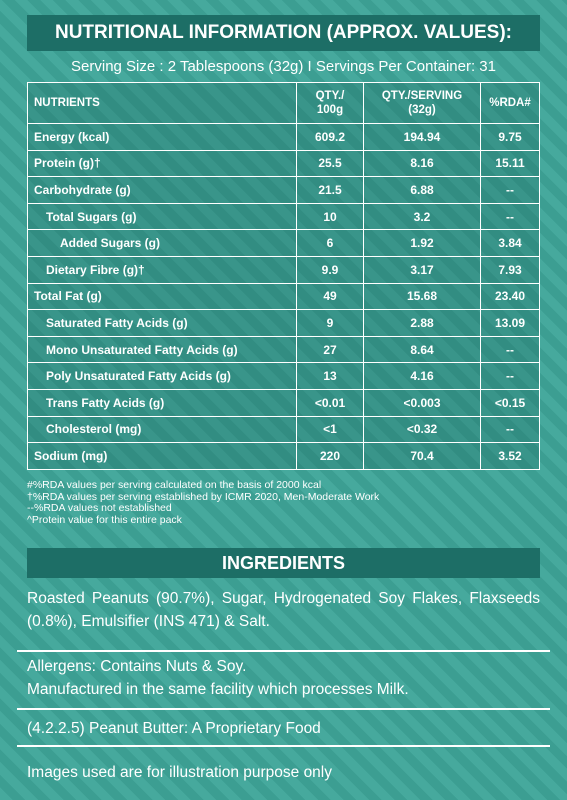  I want to click on value-cell: 2.88, so click(422, 323).